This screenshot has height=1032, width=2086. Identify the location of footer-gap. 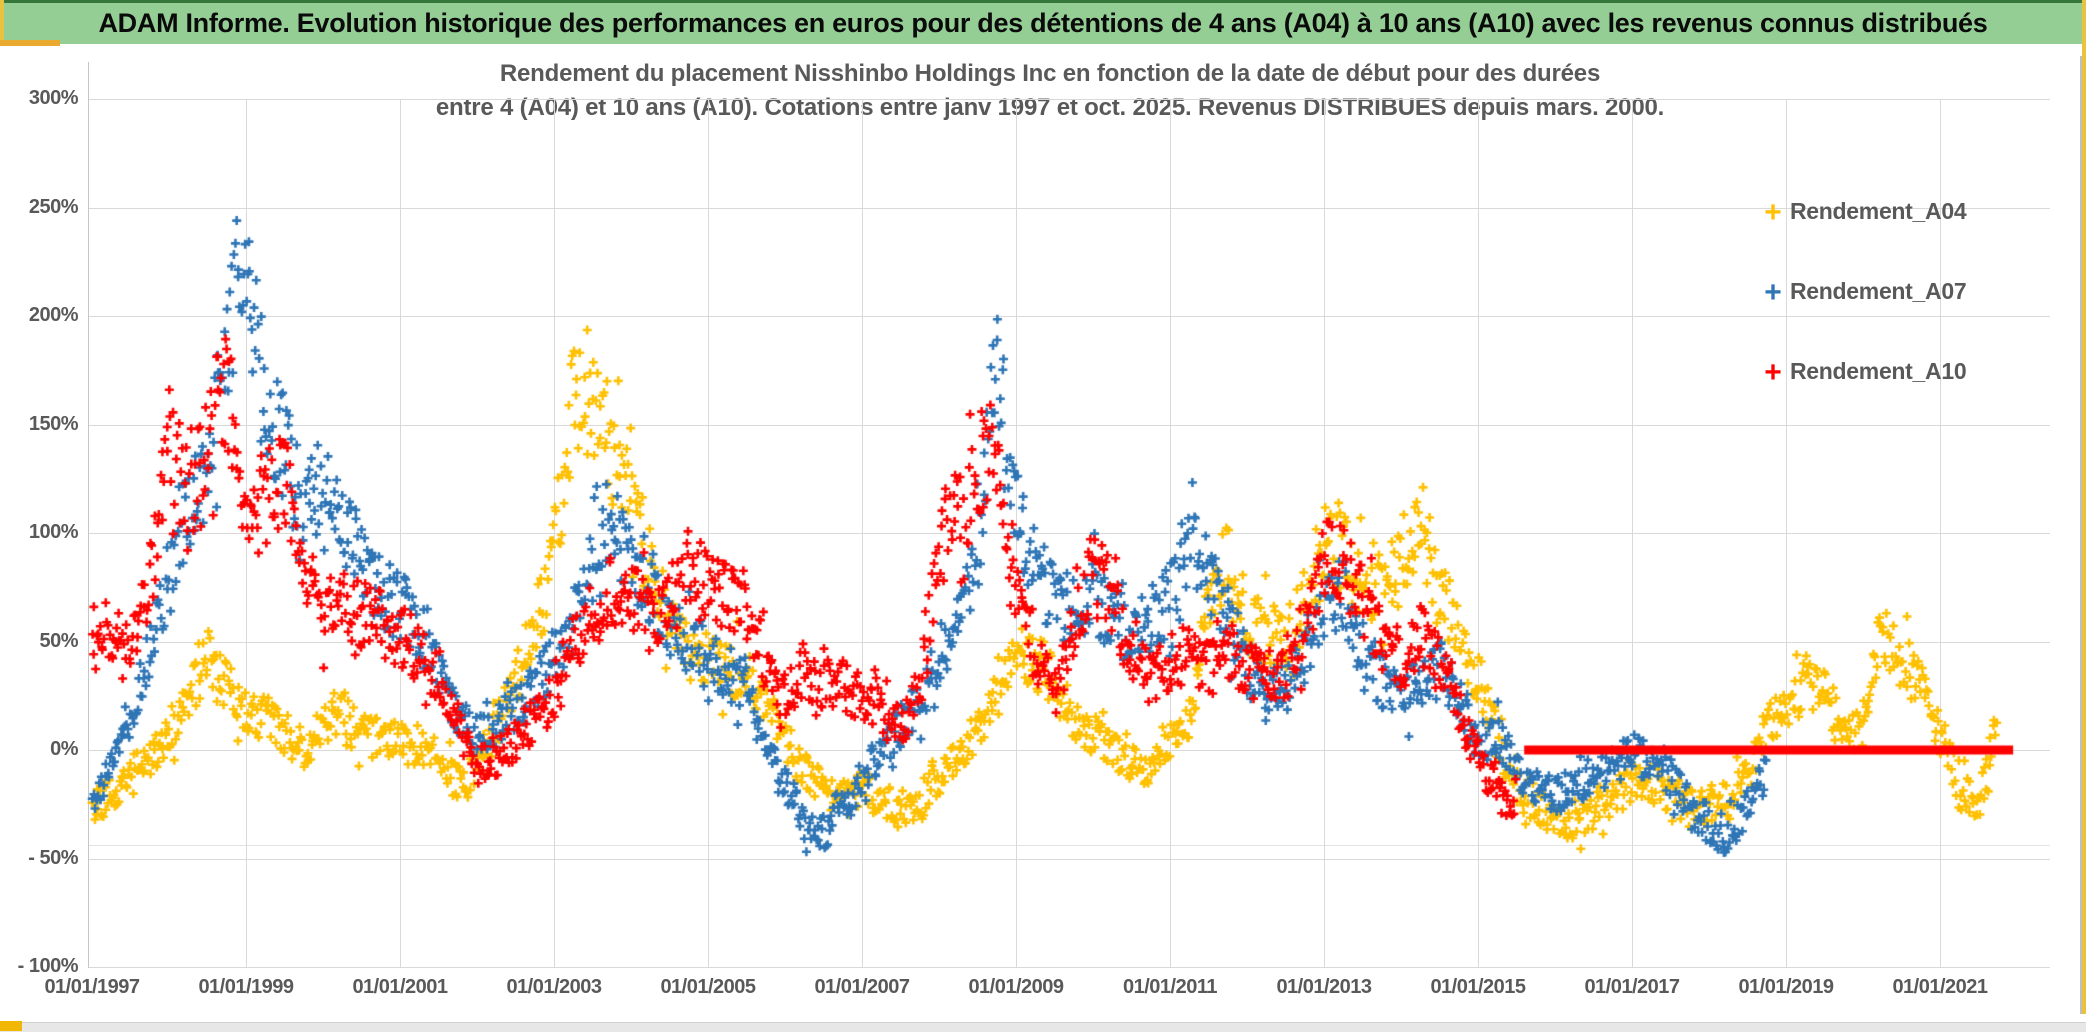
(1043, 1018).